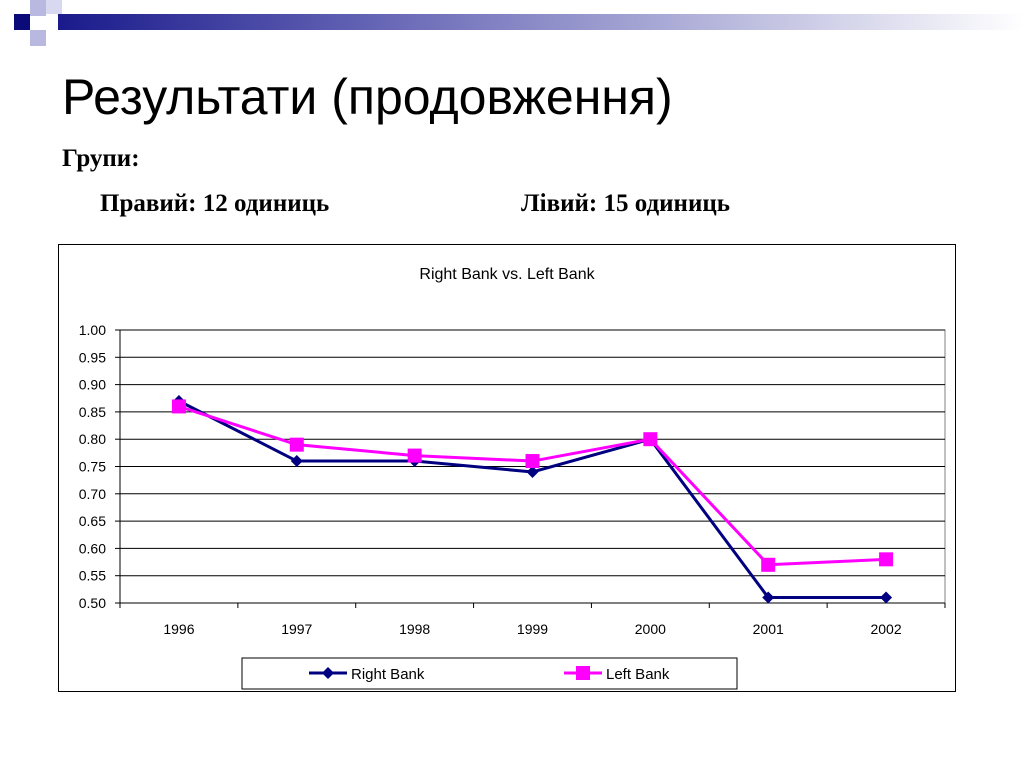  Describe the element at coordinates (885, 629) in the screenshot. I see `x-tick-label: 2002` at that location.